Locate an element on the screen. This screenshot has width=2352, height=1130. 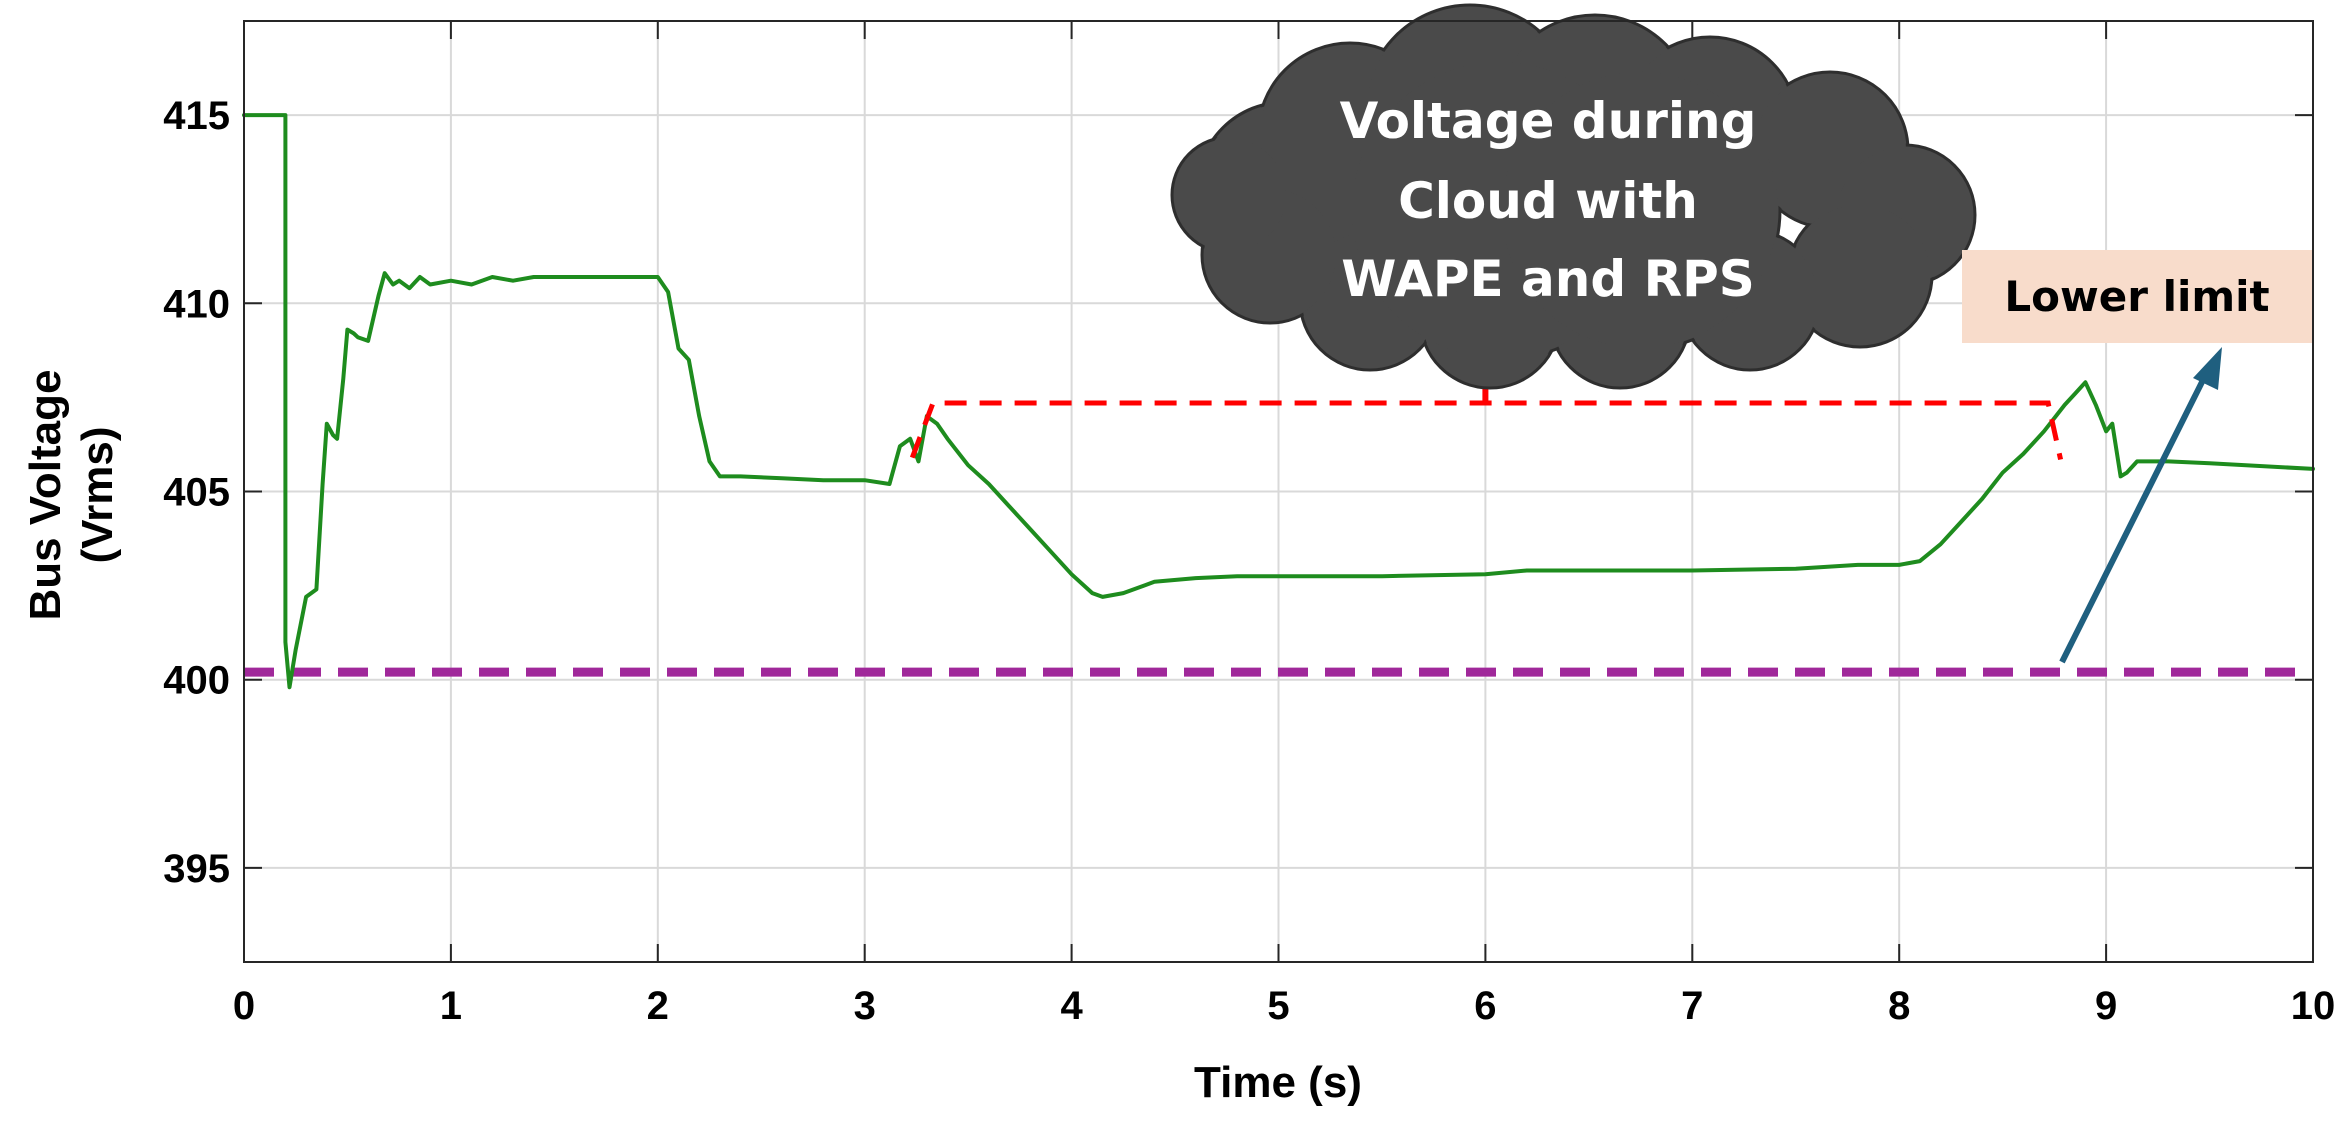
y-tick-labels: 395 400 405 410 415 is located at coordinates (196, 492).